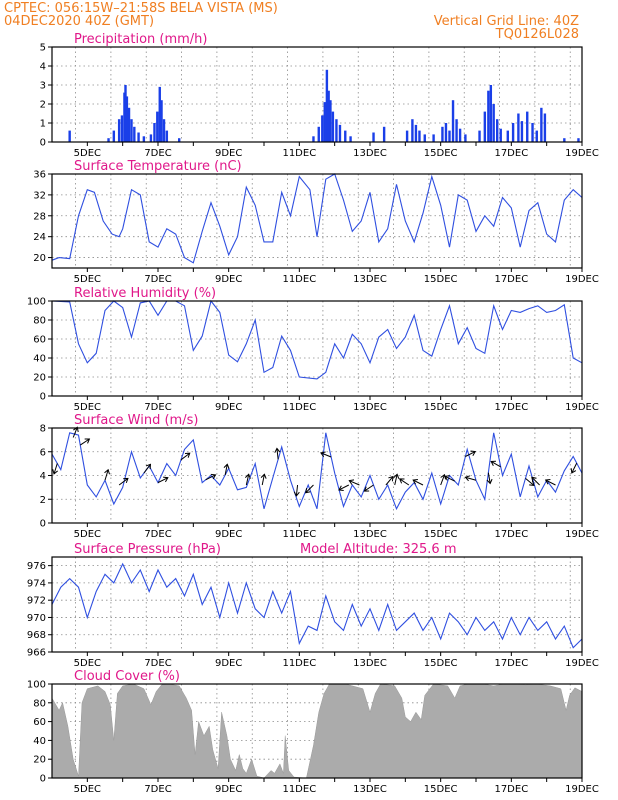 This screenshot has width=618, height=800. Describe the element at coordinates (43, 143) in the screenshot. I see `y-tick-label: 0` at that location.